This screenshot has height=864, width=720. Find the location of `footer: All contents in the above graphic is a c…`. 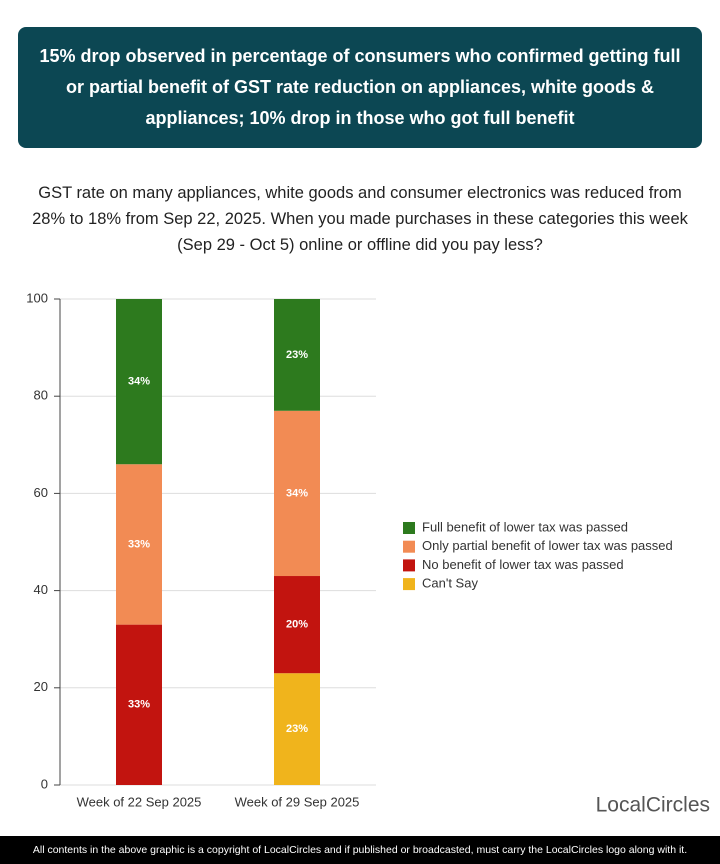

footer: All contents in the above graphic is a c… is located at coordinates (360, 850).